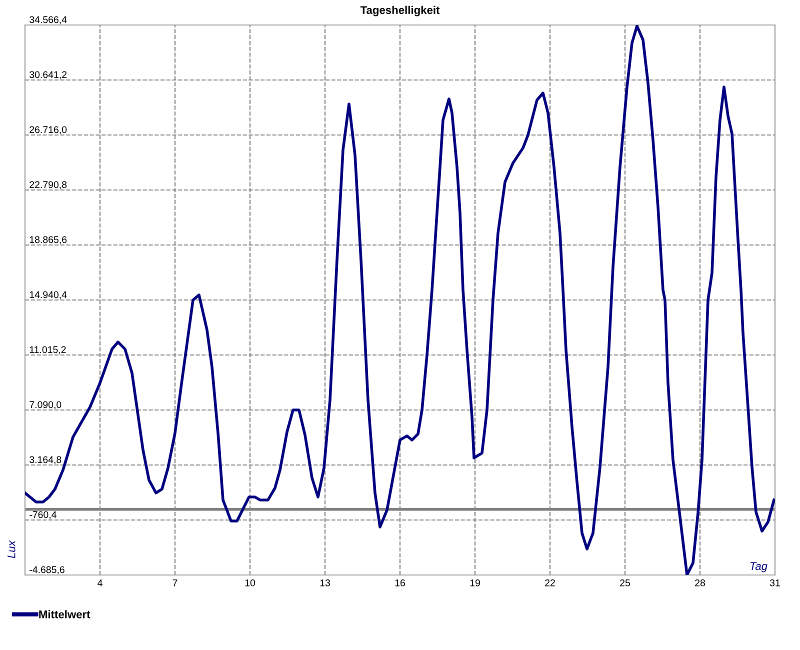 This screenshot has width=800, height=650. What do you see at coordinates (48, 130) in the screenshot?
I see `y-tick-label: 26.716,0` at bounding box center [48, 130].